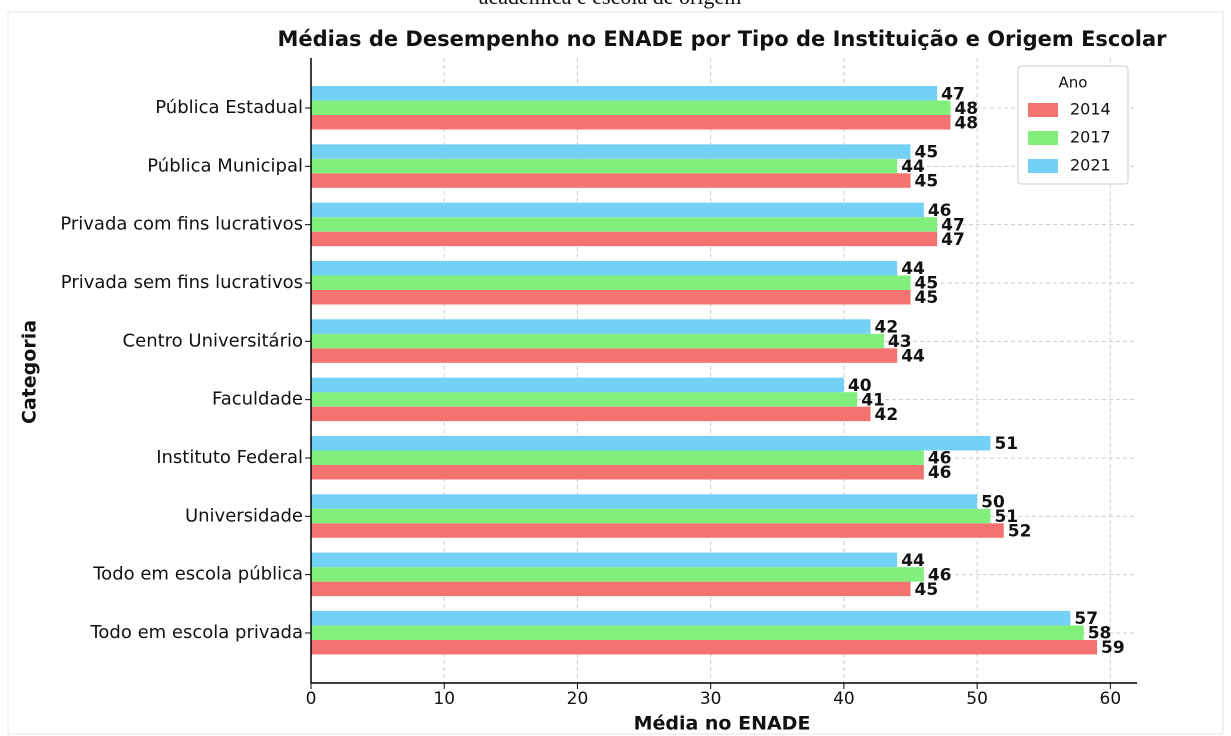 This screenshot has width=1231, height=736. Describe the element at coordinates (900, 342) in the screenshot. I see `data-label: 43` at that location.